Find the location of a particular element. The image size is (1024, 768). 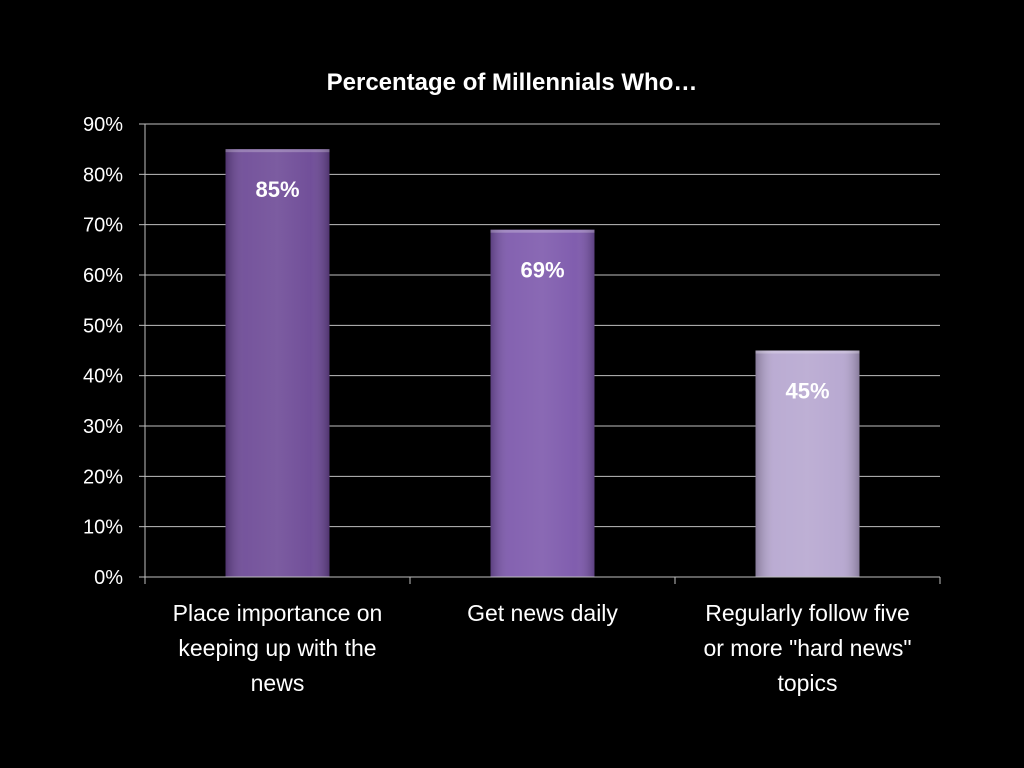

x-category-label: news is located at coordinates (278, 683).